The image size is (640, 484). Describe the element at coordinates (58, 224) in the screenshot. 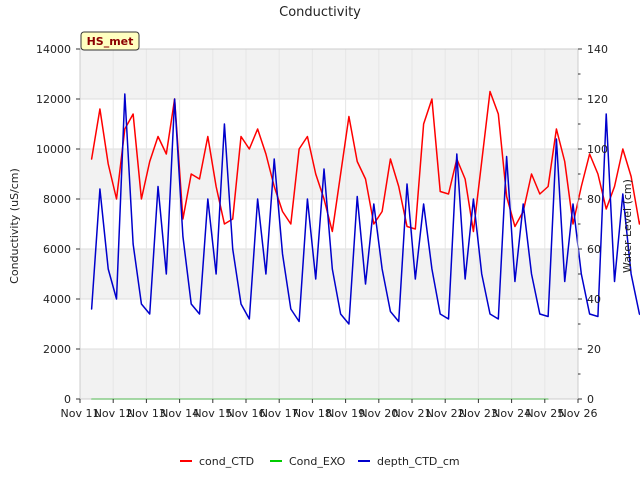

I see `y-axis-left-ticks: 0 2000 4000 6000 8000 10000 12000 14000` at that location.